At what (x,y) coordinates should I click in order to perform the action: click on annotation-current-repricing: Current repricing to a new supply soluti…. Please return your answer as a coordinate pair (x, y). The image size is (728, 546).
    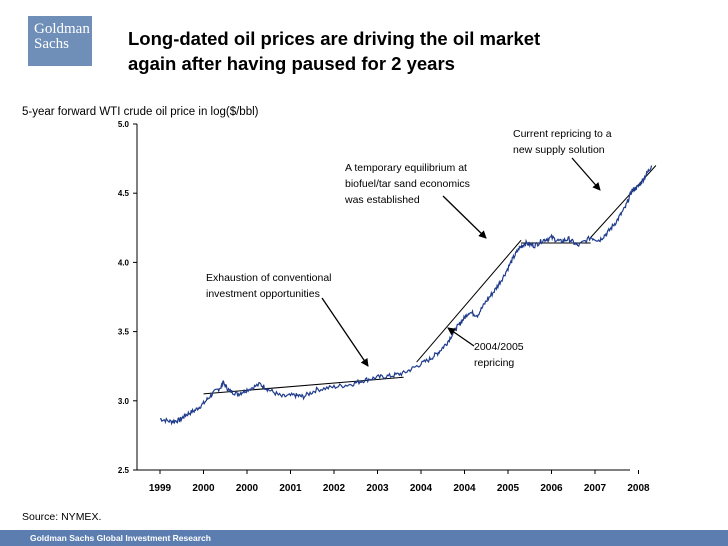
    Looking at the image, I should click on (562, 142).